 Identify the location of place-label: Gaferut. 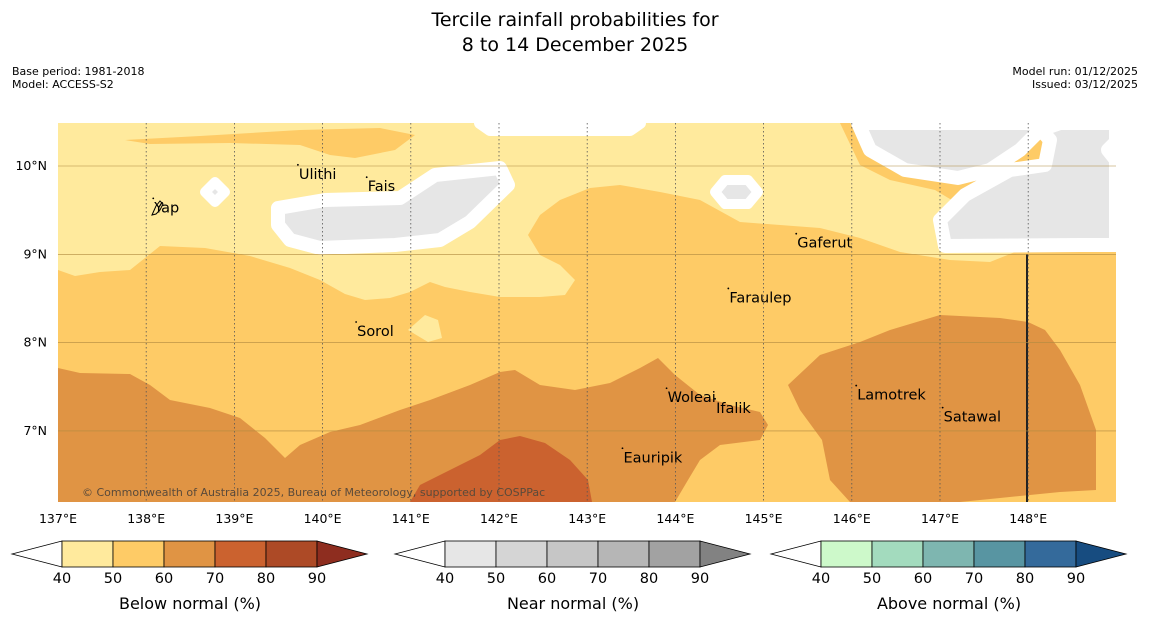
(824, 244).